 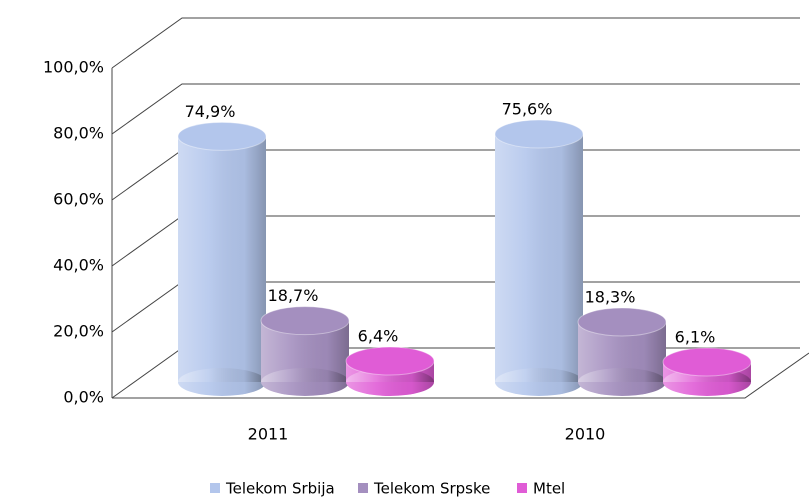 I want to click on x-tick-label: 2011, so click(x=268, y=434).